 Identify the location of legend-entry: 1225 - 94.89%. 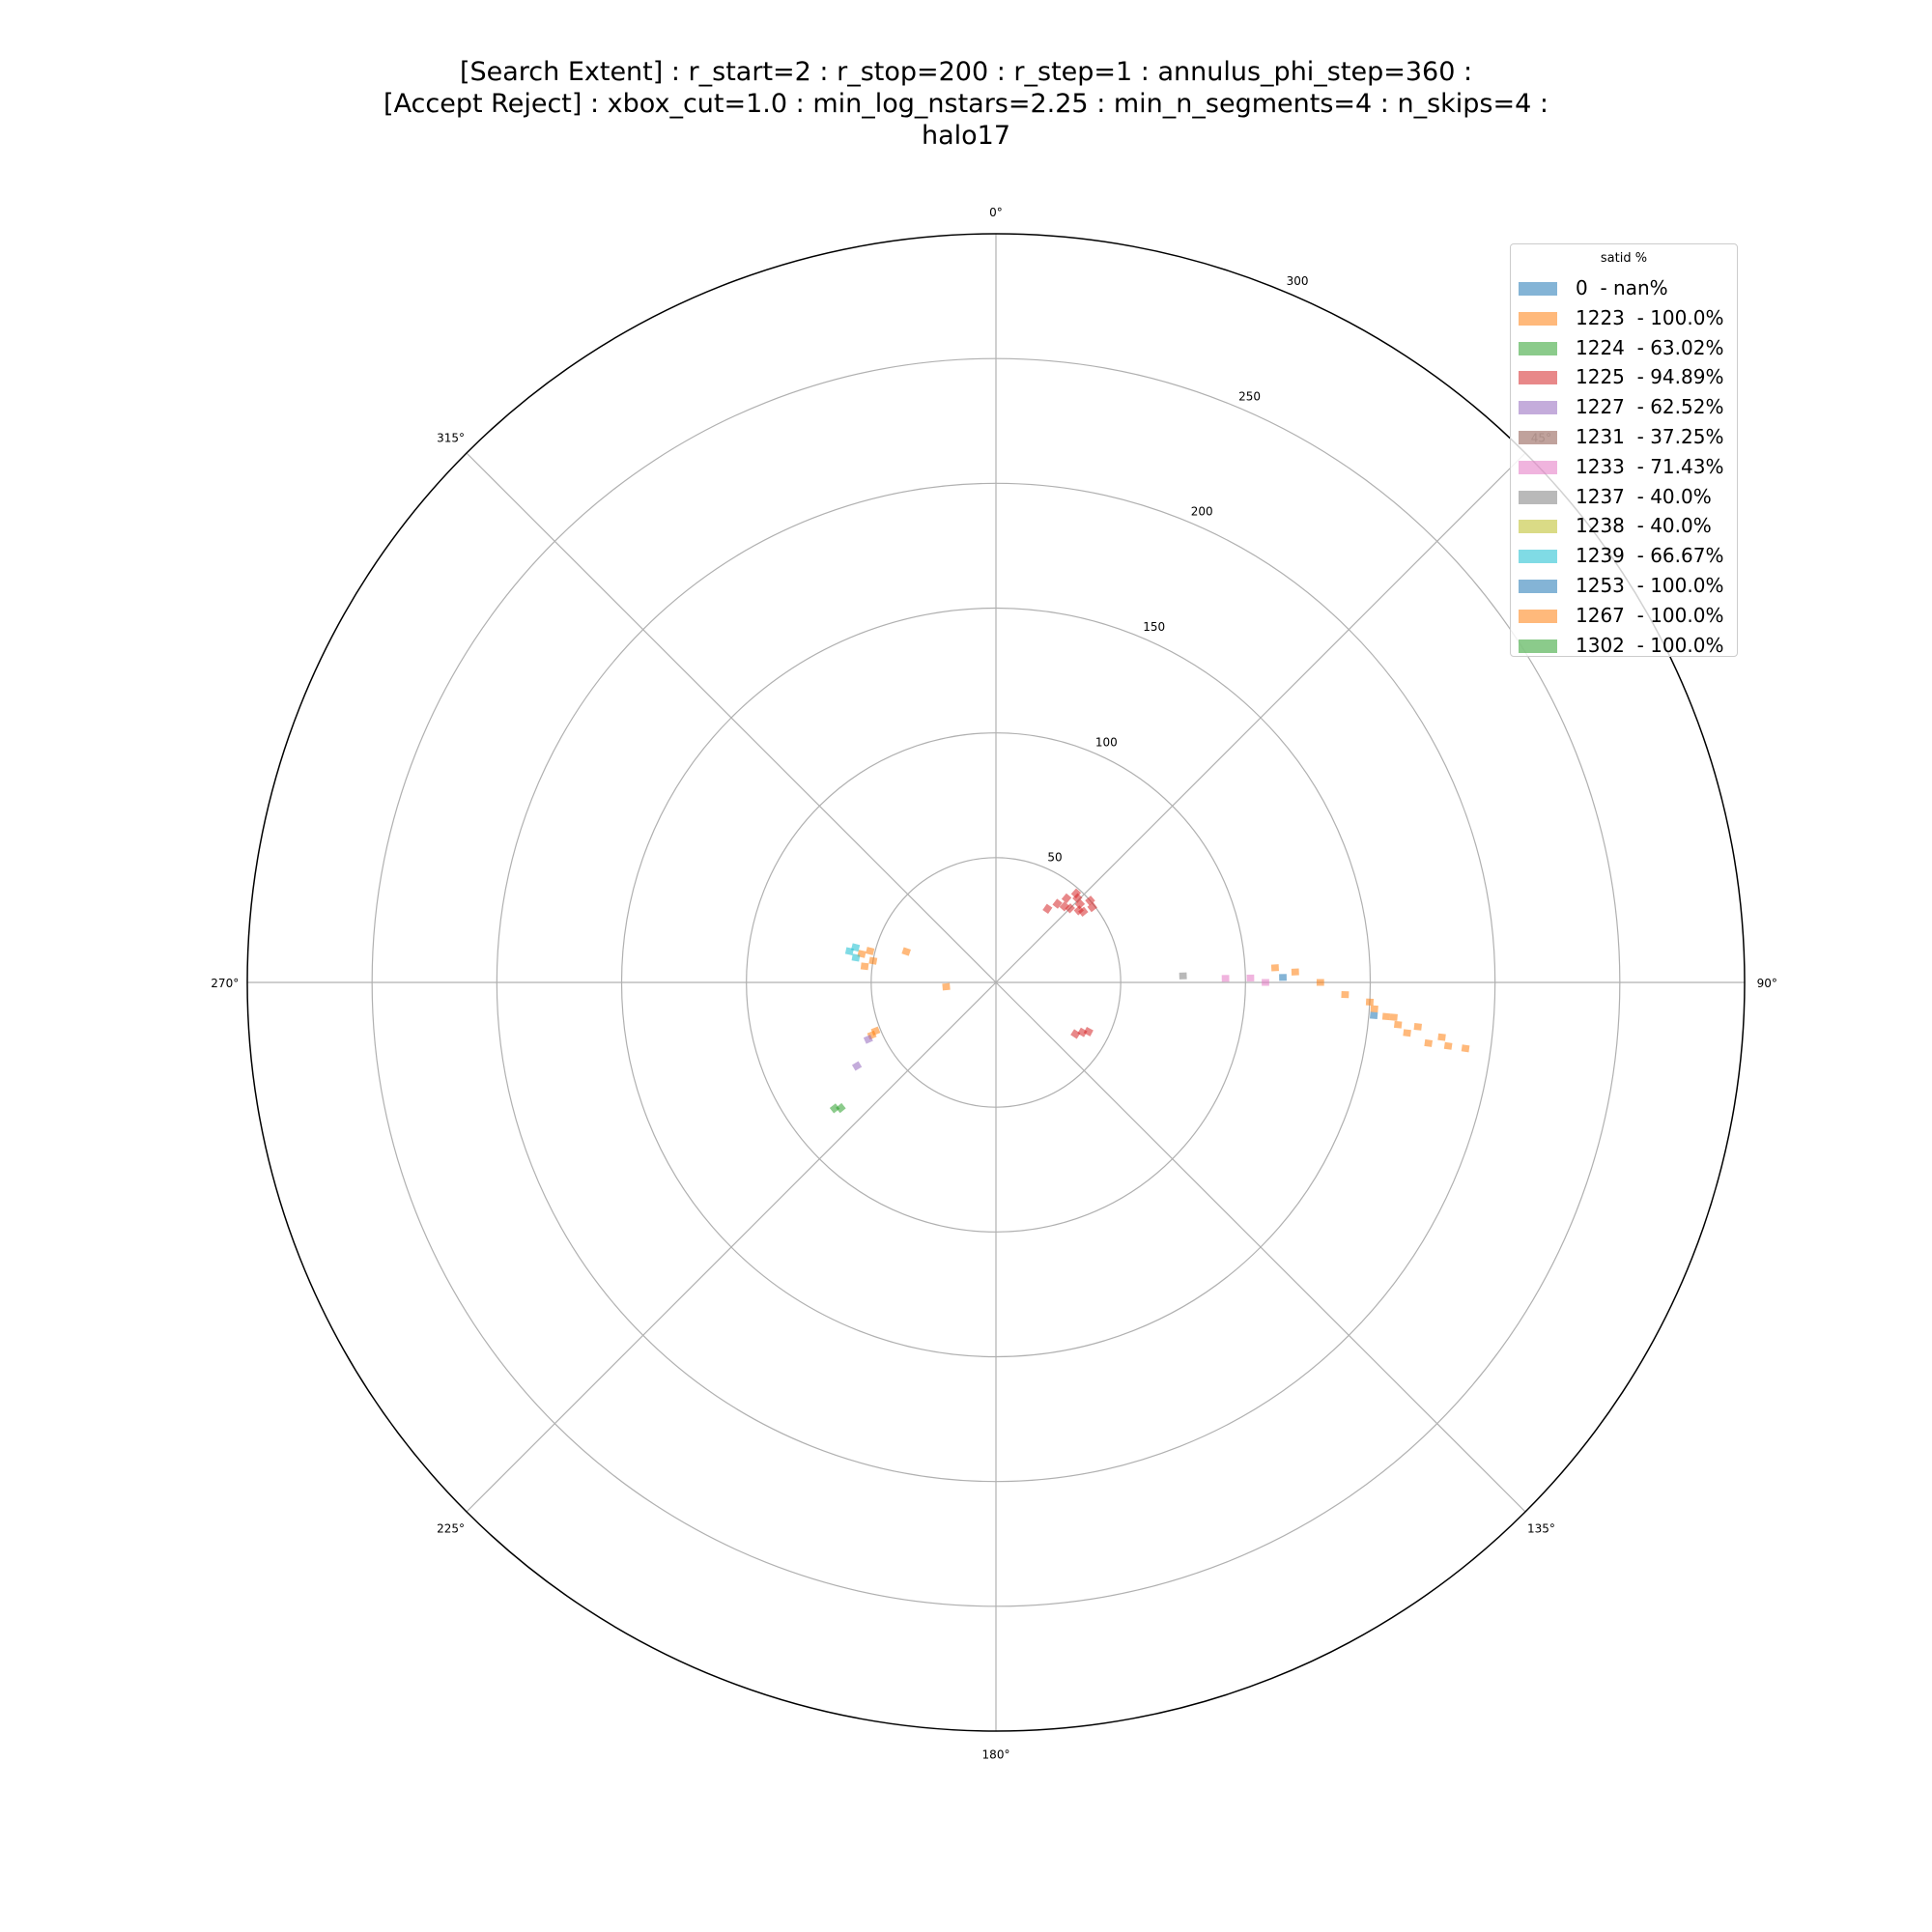
(1624, 377).